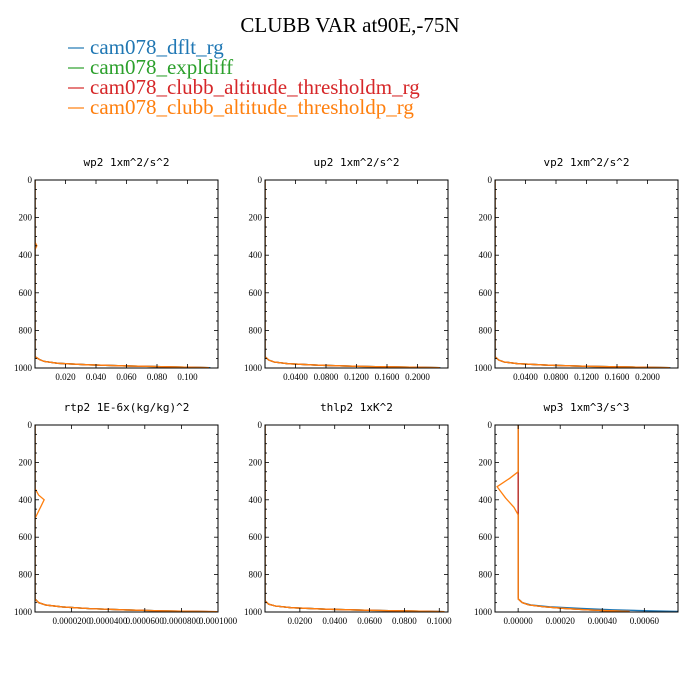 The width and height of the screenshot is (700, 700). I want to click on panel-4-xtick-label-3: 0.0000800, so click(181, 621).